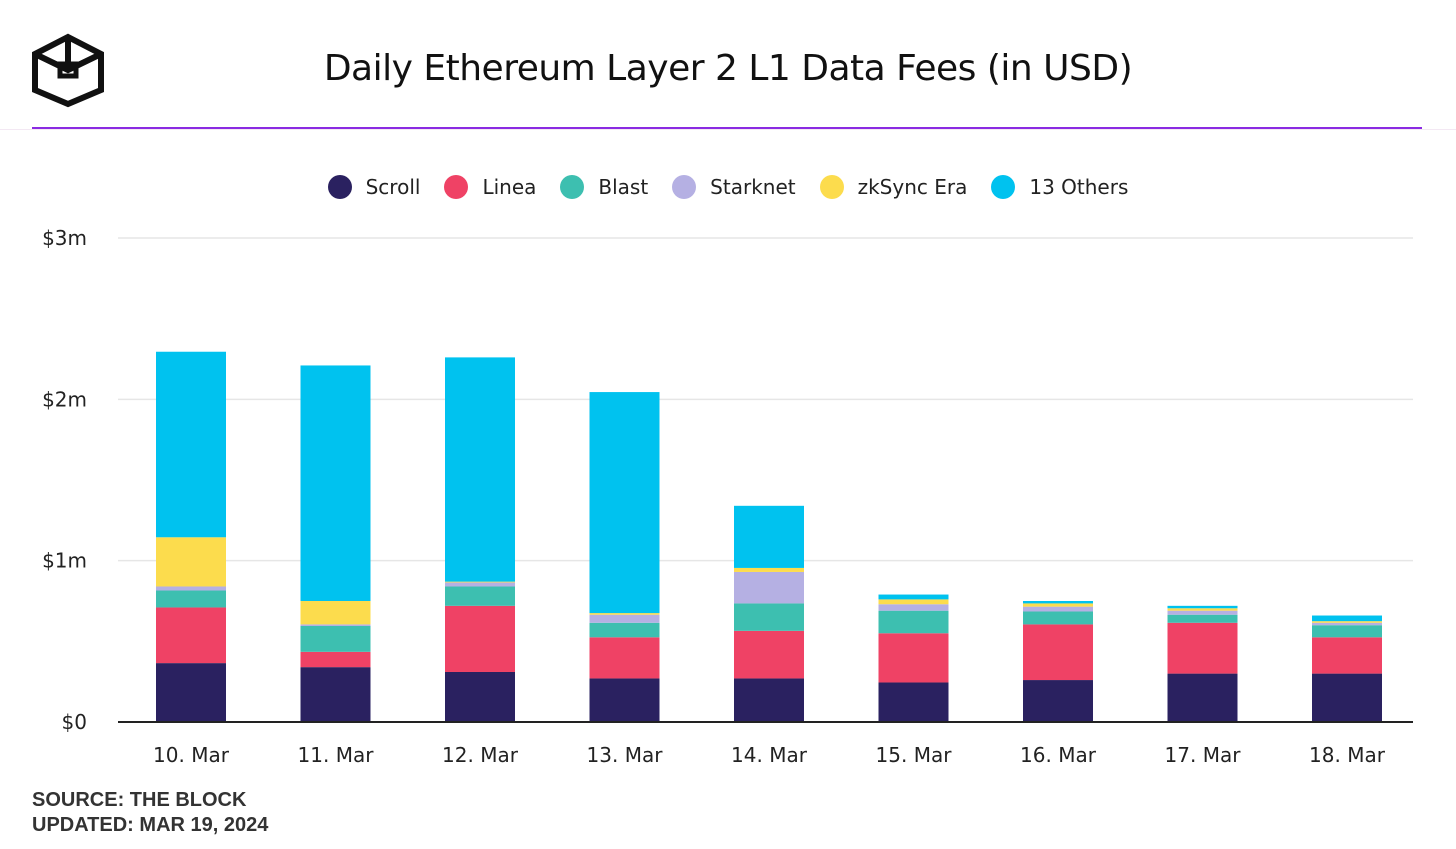 This screenshot has height=849, width=1456. Describe the element at coordinates (623, 187) in the screenshot. I see `legend-label: Blast` at that location.